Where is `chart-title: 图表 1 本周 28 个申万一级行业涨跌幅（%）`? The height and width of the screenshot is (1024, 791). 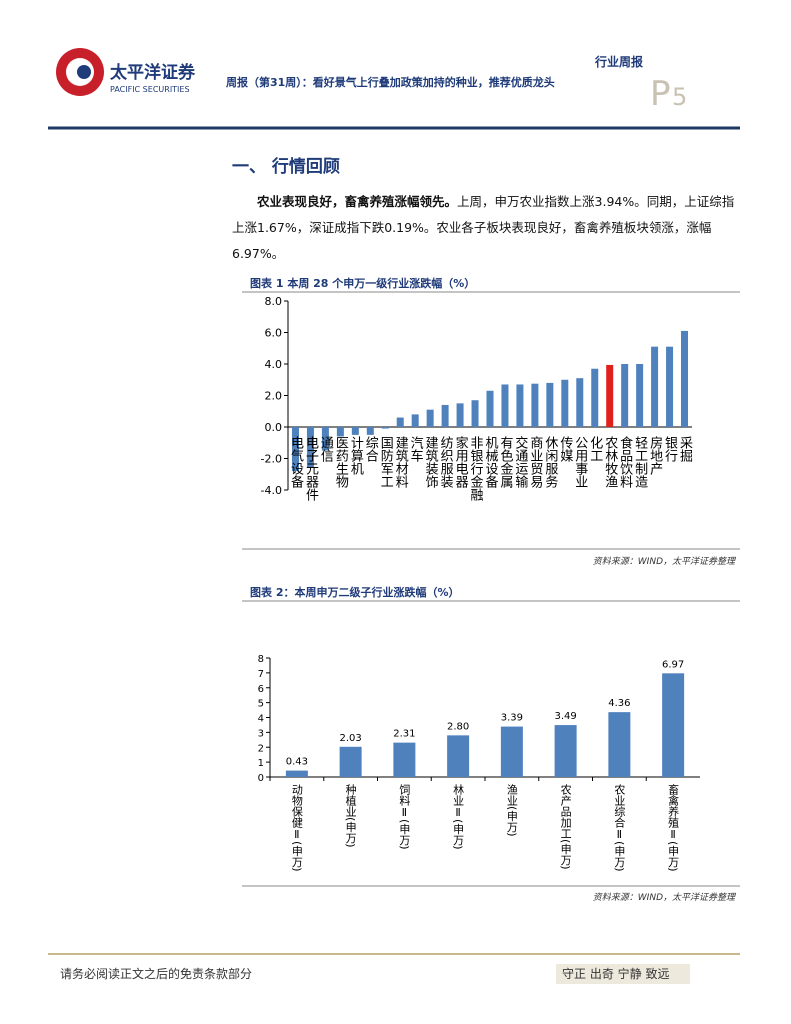 chart-title: 图表 1 本周 28 个申万一级行业涨跌幅（%） is located at coordinates (362, 283).